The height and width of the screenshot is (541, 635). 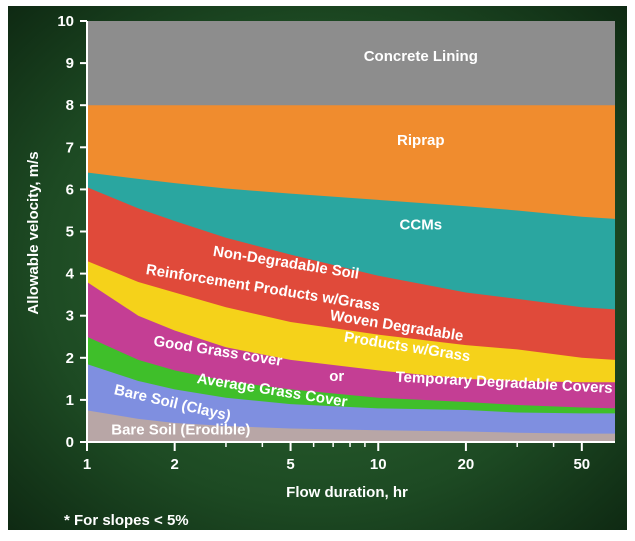 I want to click on x-tick-label: 20, so click(x=466, y=464).